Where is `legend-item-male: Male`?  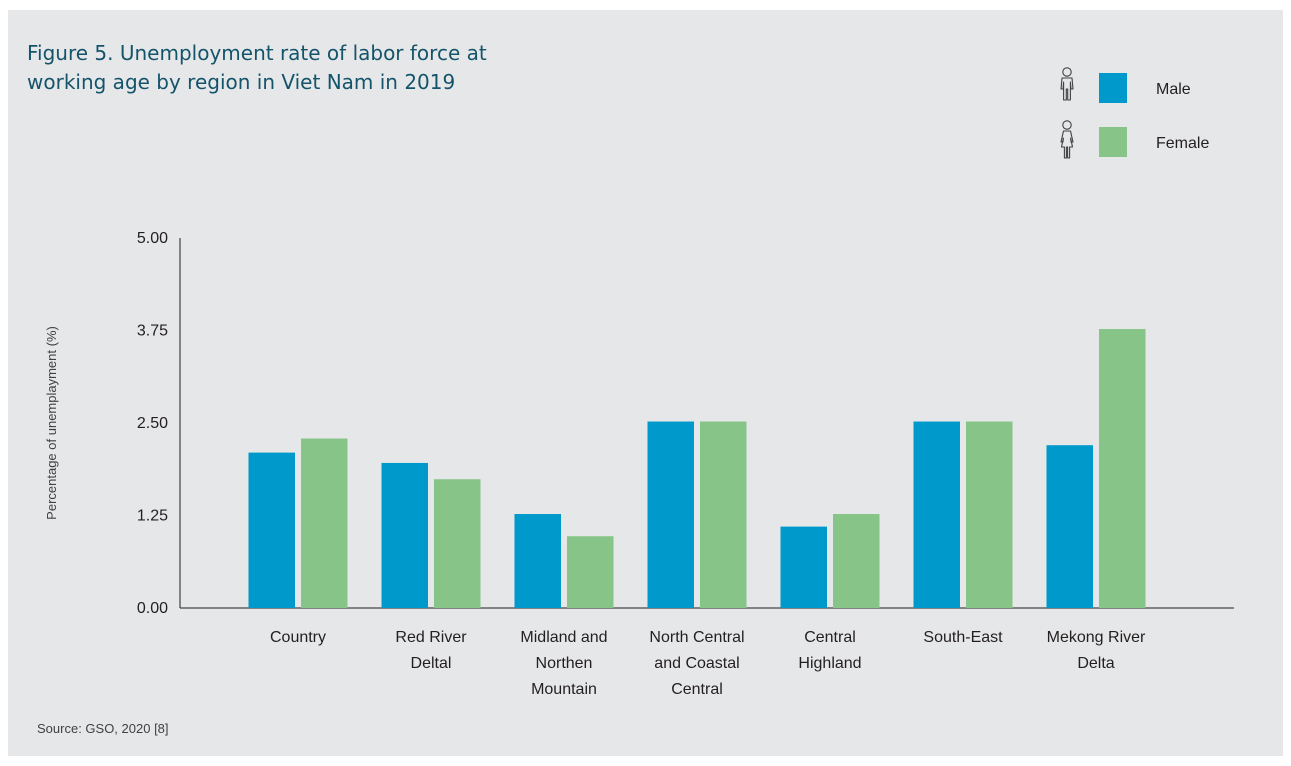 legend-item-male: Male is located at coordinates (1125, 85).